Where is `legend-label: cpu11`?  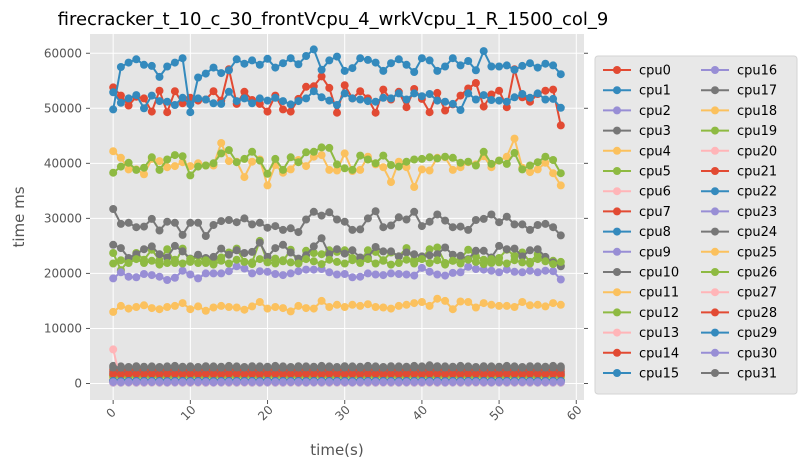
legend-label: cpu11 is located at coordinates (659, 293).